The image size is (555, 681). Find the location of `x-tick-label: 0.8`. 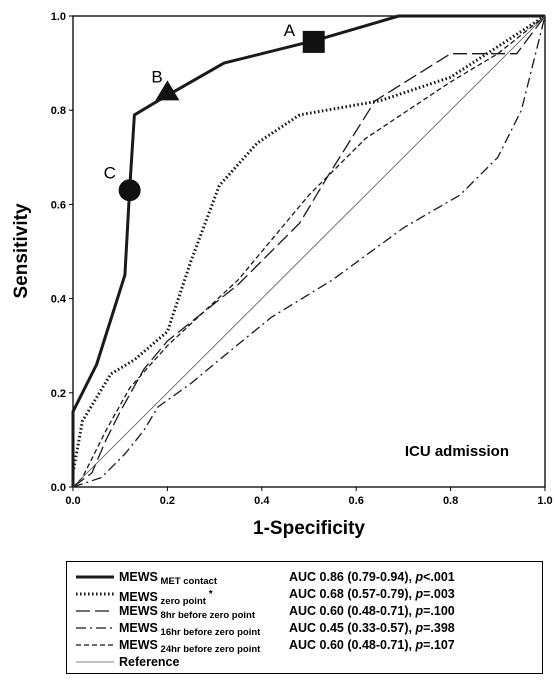

x-tick-label: 0.8 is located at coordinates (450, 501).